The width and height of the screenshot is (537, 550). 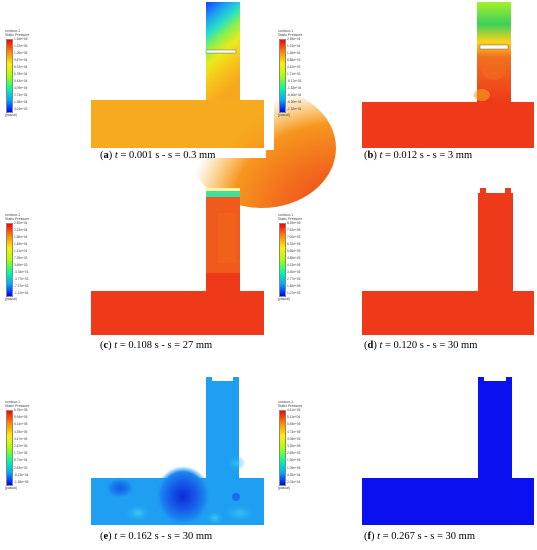 I want to click on caption-label: f, so click(x=369, y=536).